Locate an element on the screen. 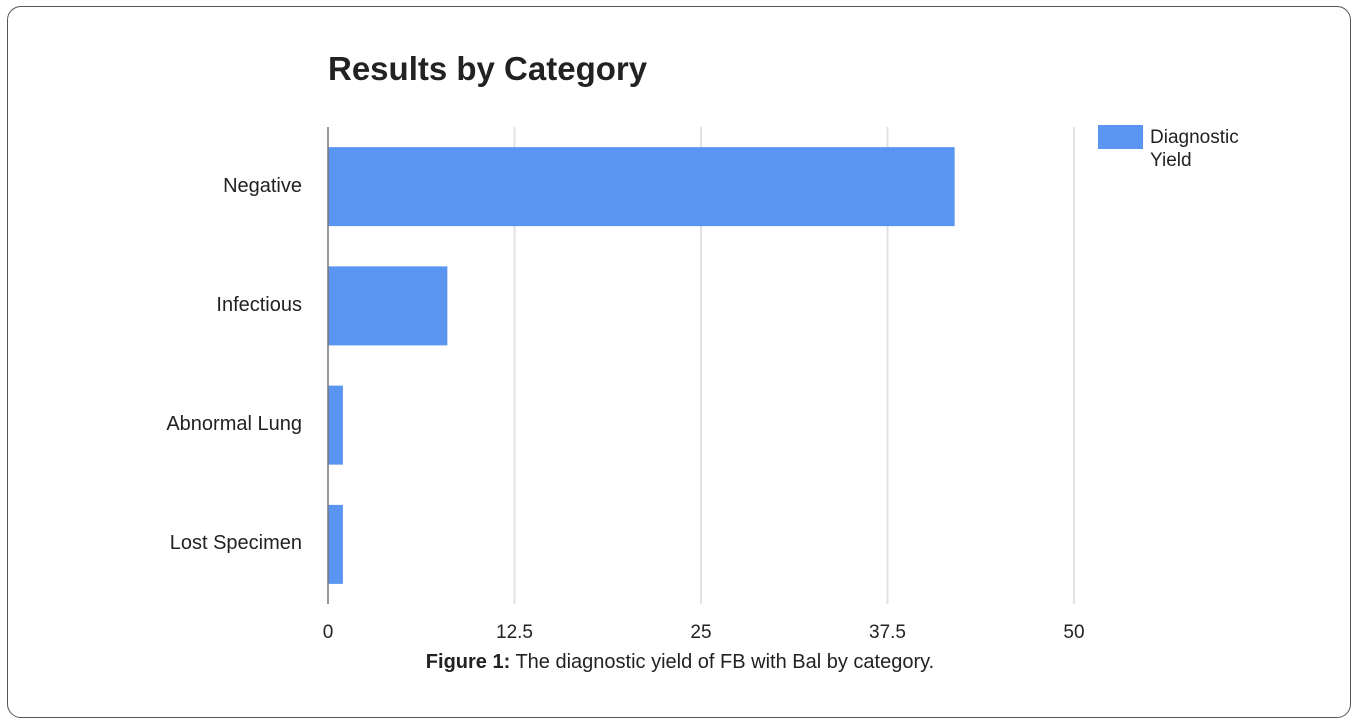 The image size is (1360, 718). caption-label: Figure 1: is located at coordinates (468, 662).